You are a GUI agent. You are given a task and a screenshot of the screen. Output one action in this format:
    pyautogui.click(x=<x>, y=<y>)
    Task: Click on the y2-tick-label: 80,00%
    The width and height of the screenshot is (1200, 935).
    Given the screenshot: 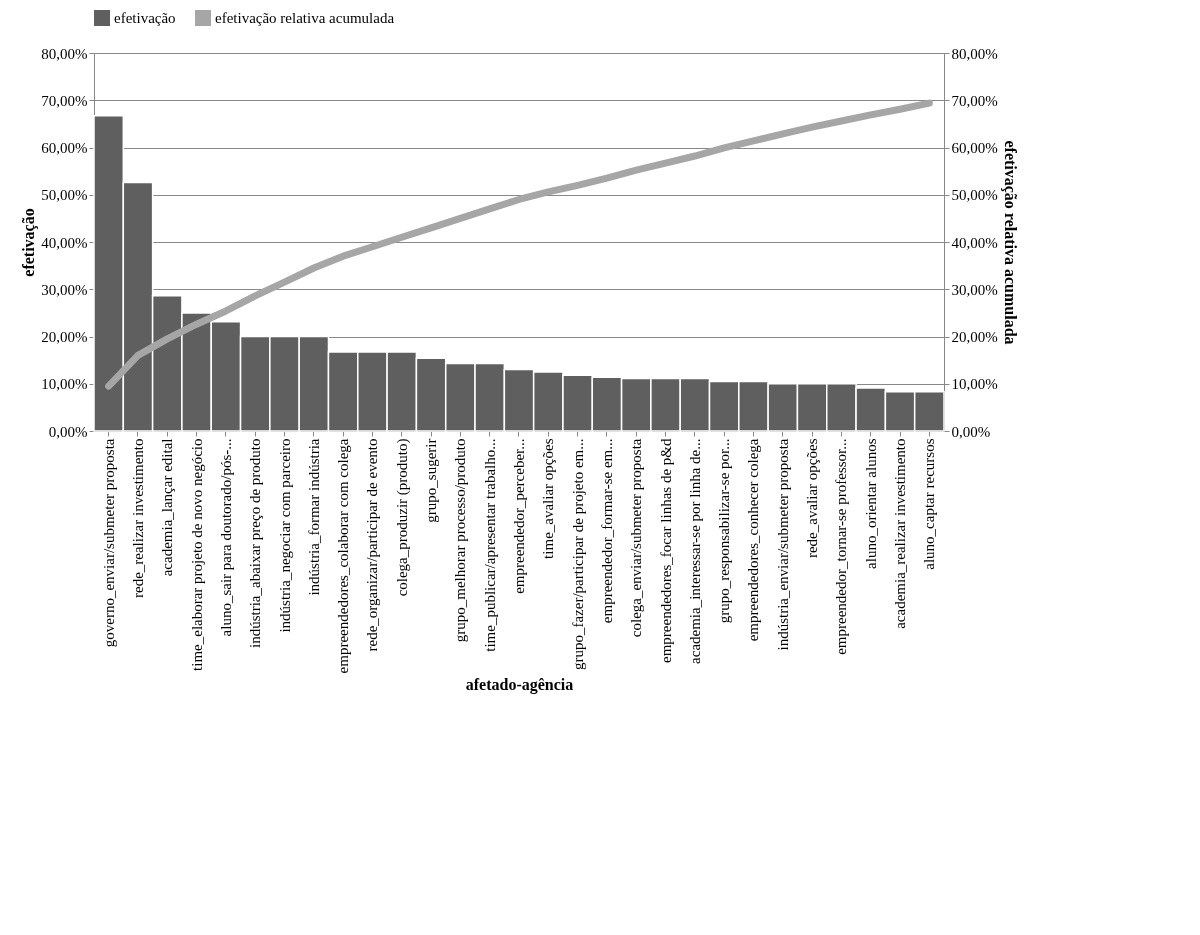 What is the action you would take?
    pyautogui.click(x=974, y=53)
    